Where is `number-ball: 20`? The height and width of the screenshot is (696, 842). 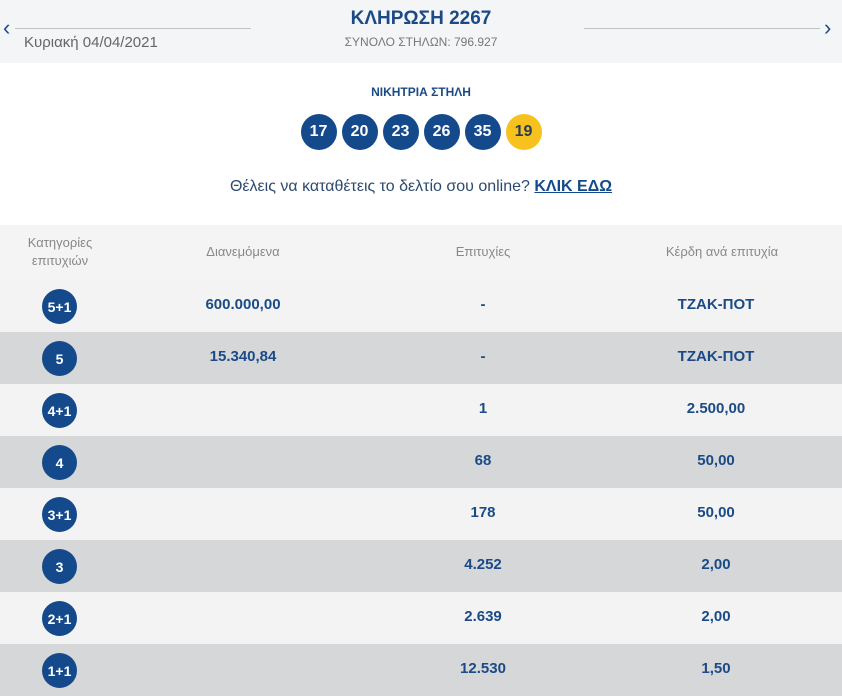
number-ball: 20 is located at coordinates (359, 132).